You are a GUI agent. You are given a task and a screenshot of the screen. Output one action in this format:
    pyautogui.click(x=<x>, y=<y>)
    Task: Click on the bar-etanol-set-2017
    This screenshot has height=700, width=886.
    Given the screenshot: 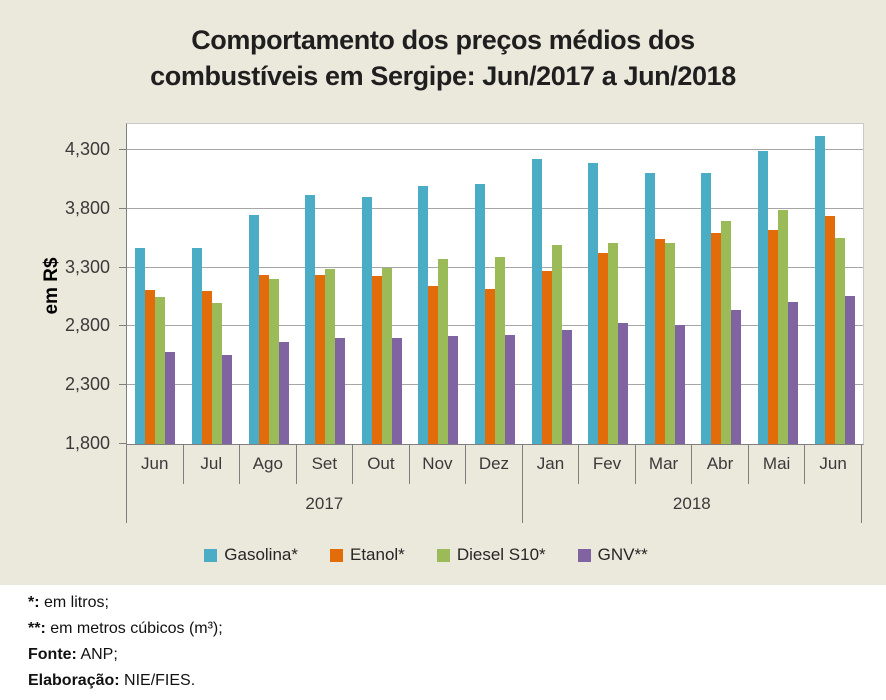 What is the action you would take?
    pyautogui.click(x=320, y=359)
    